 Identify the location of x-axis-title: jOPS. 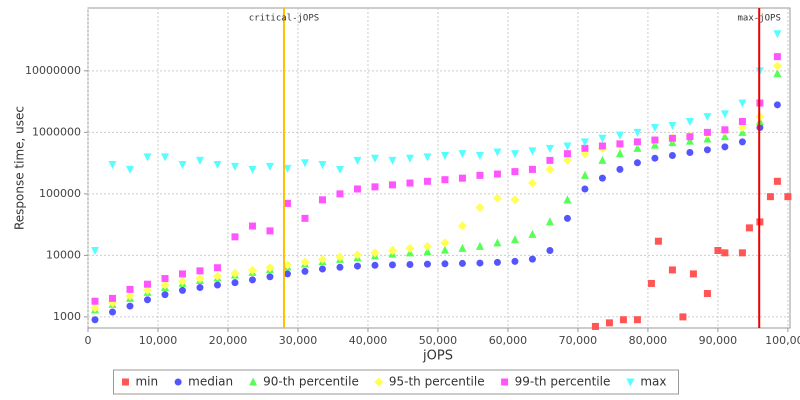
(437, 356).